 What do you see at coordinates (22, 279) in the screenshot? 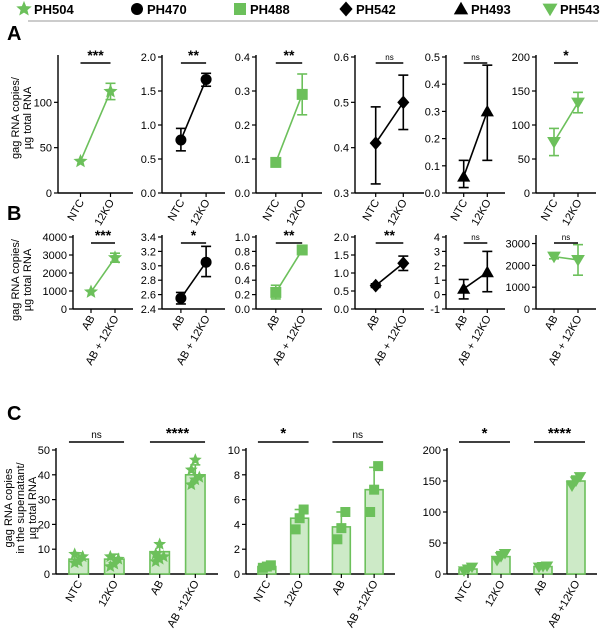
I see `ylabel-b: gag RNA copies/ µg total RNA` at bounding box center [22, 279].